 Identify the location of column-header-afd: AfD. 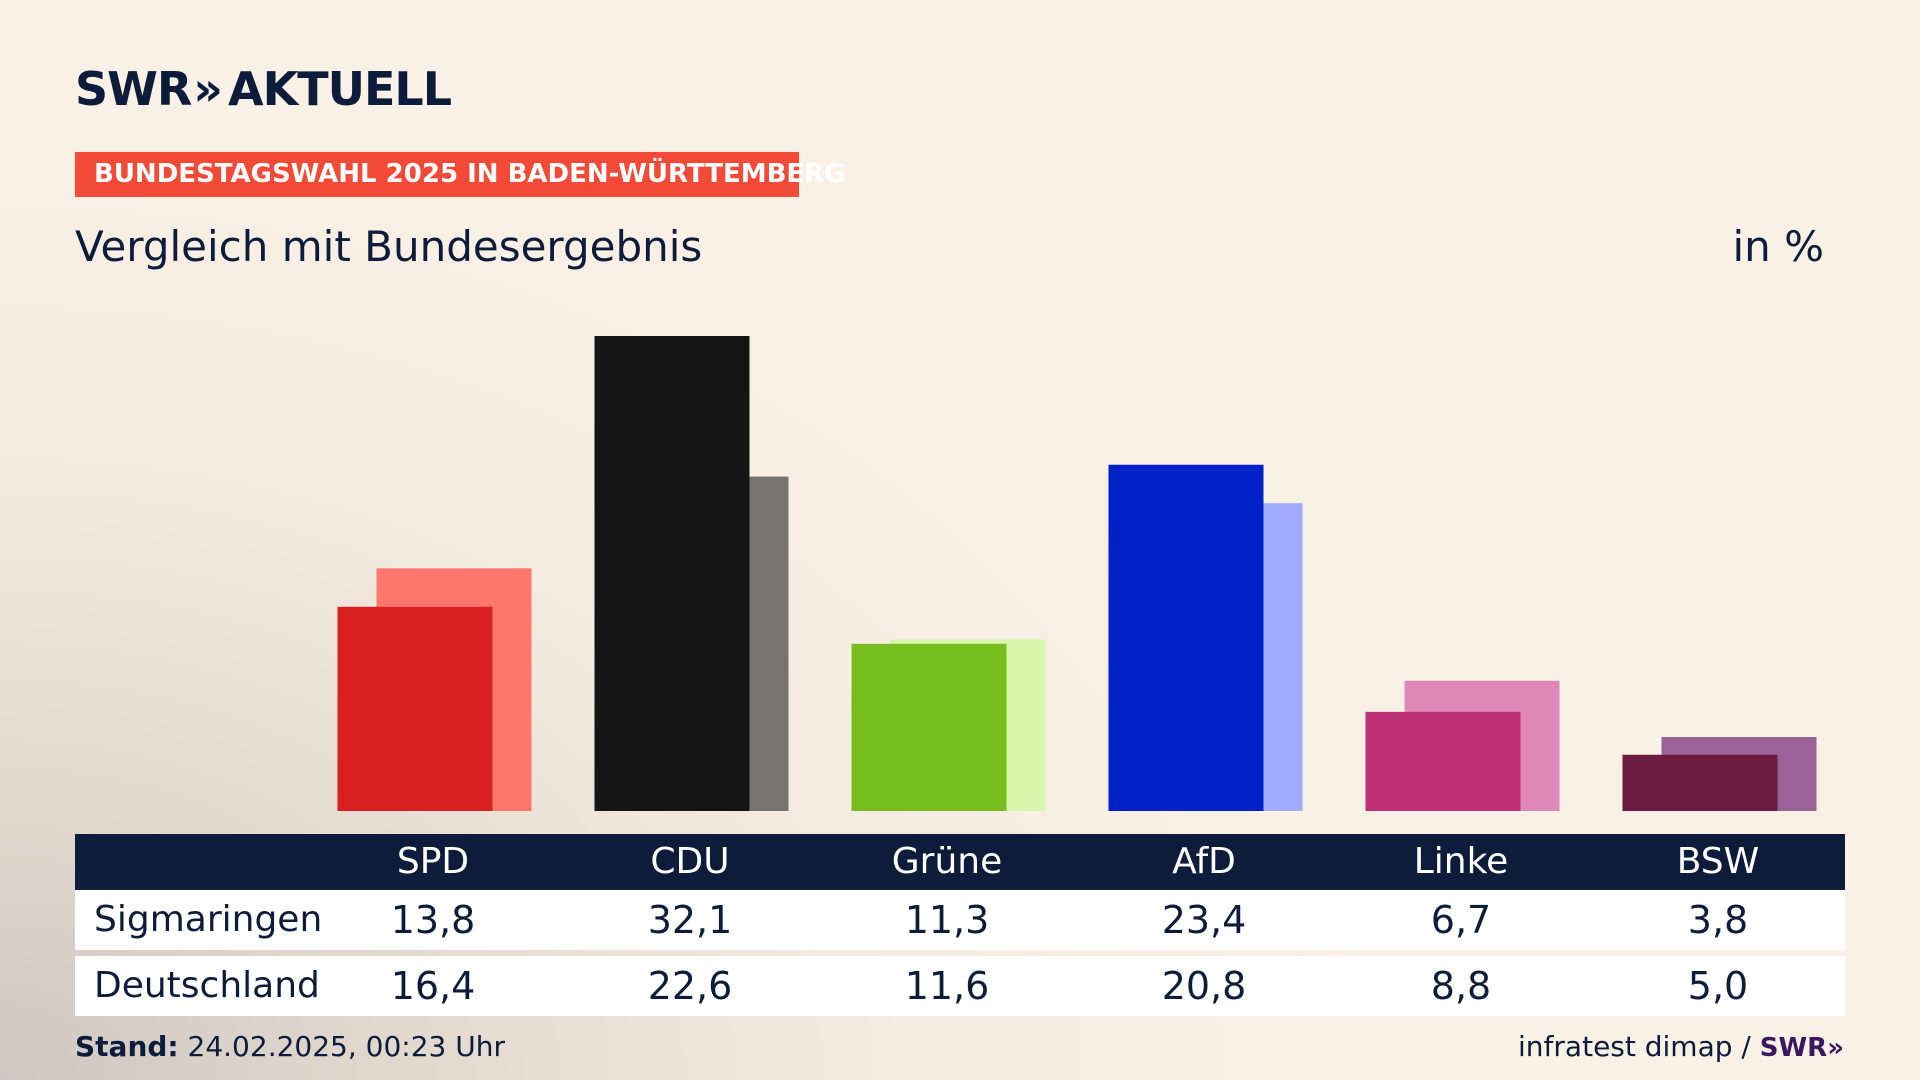
(1204, 861).